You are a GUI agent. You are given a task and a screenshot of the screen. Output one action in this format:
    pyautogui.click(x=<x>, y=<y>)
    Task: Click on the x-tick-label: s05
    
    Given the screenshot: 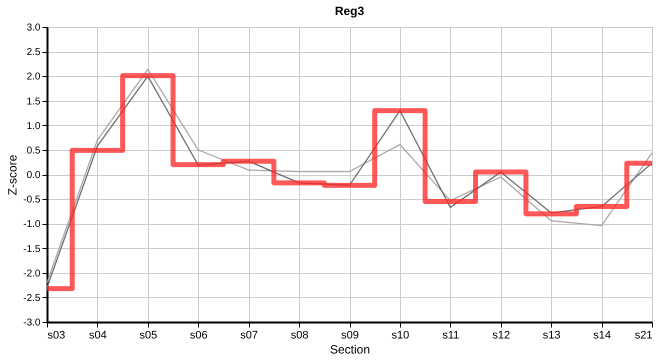 What is the action you would take?
    pyautogui.click(x=148, y=336)
    